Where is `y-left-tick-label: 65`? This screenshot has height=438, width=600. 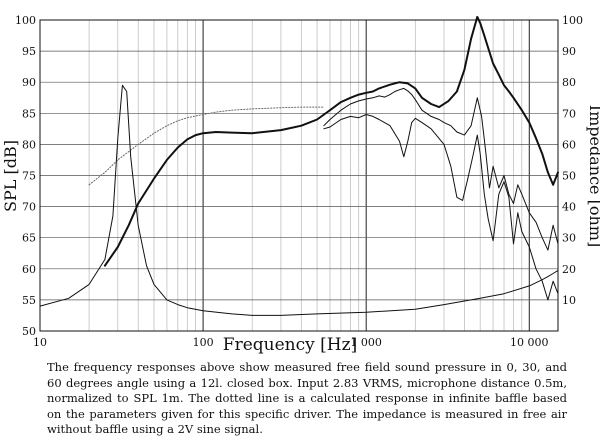
y-left-tick-label: 65 is located at coordinates (29, 238).